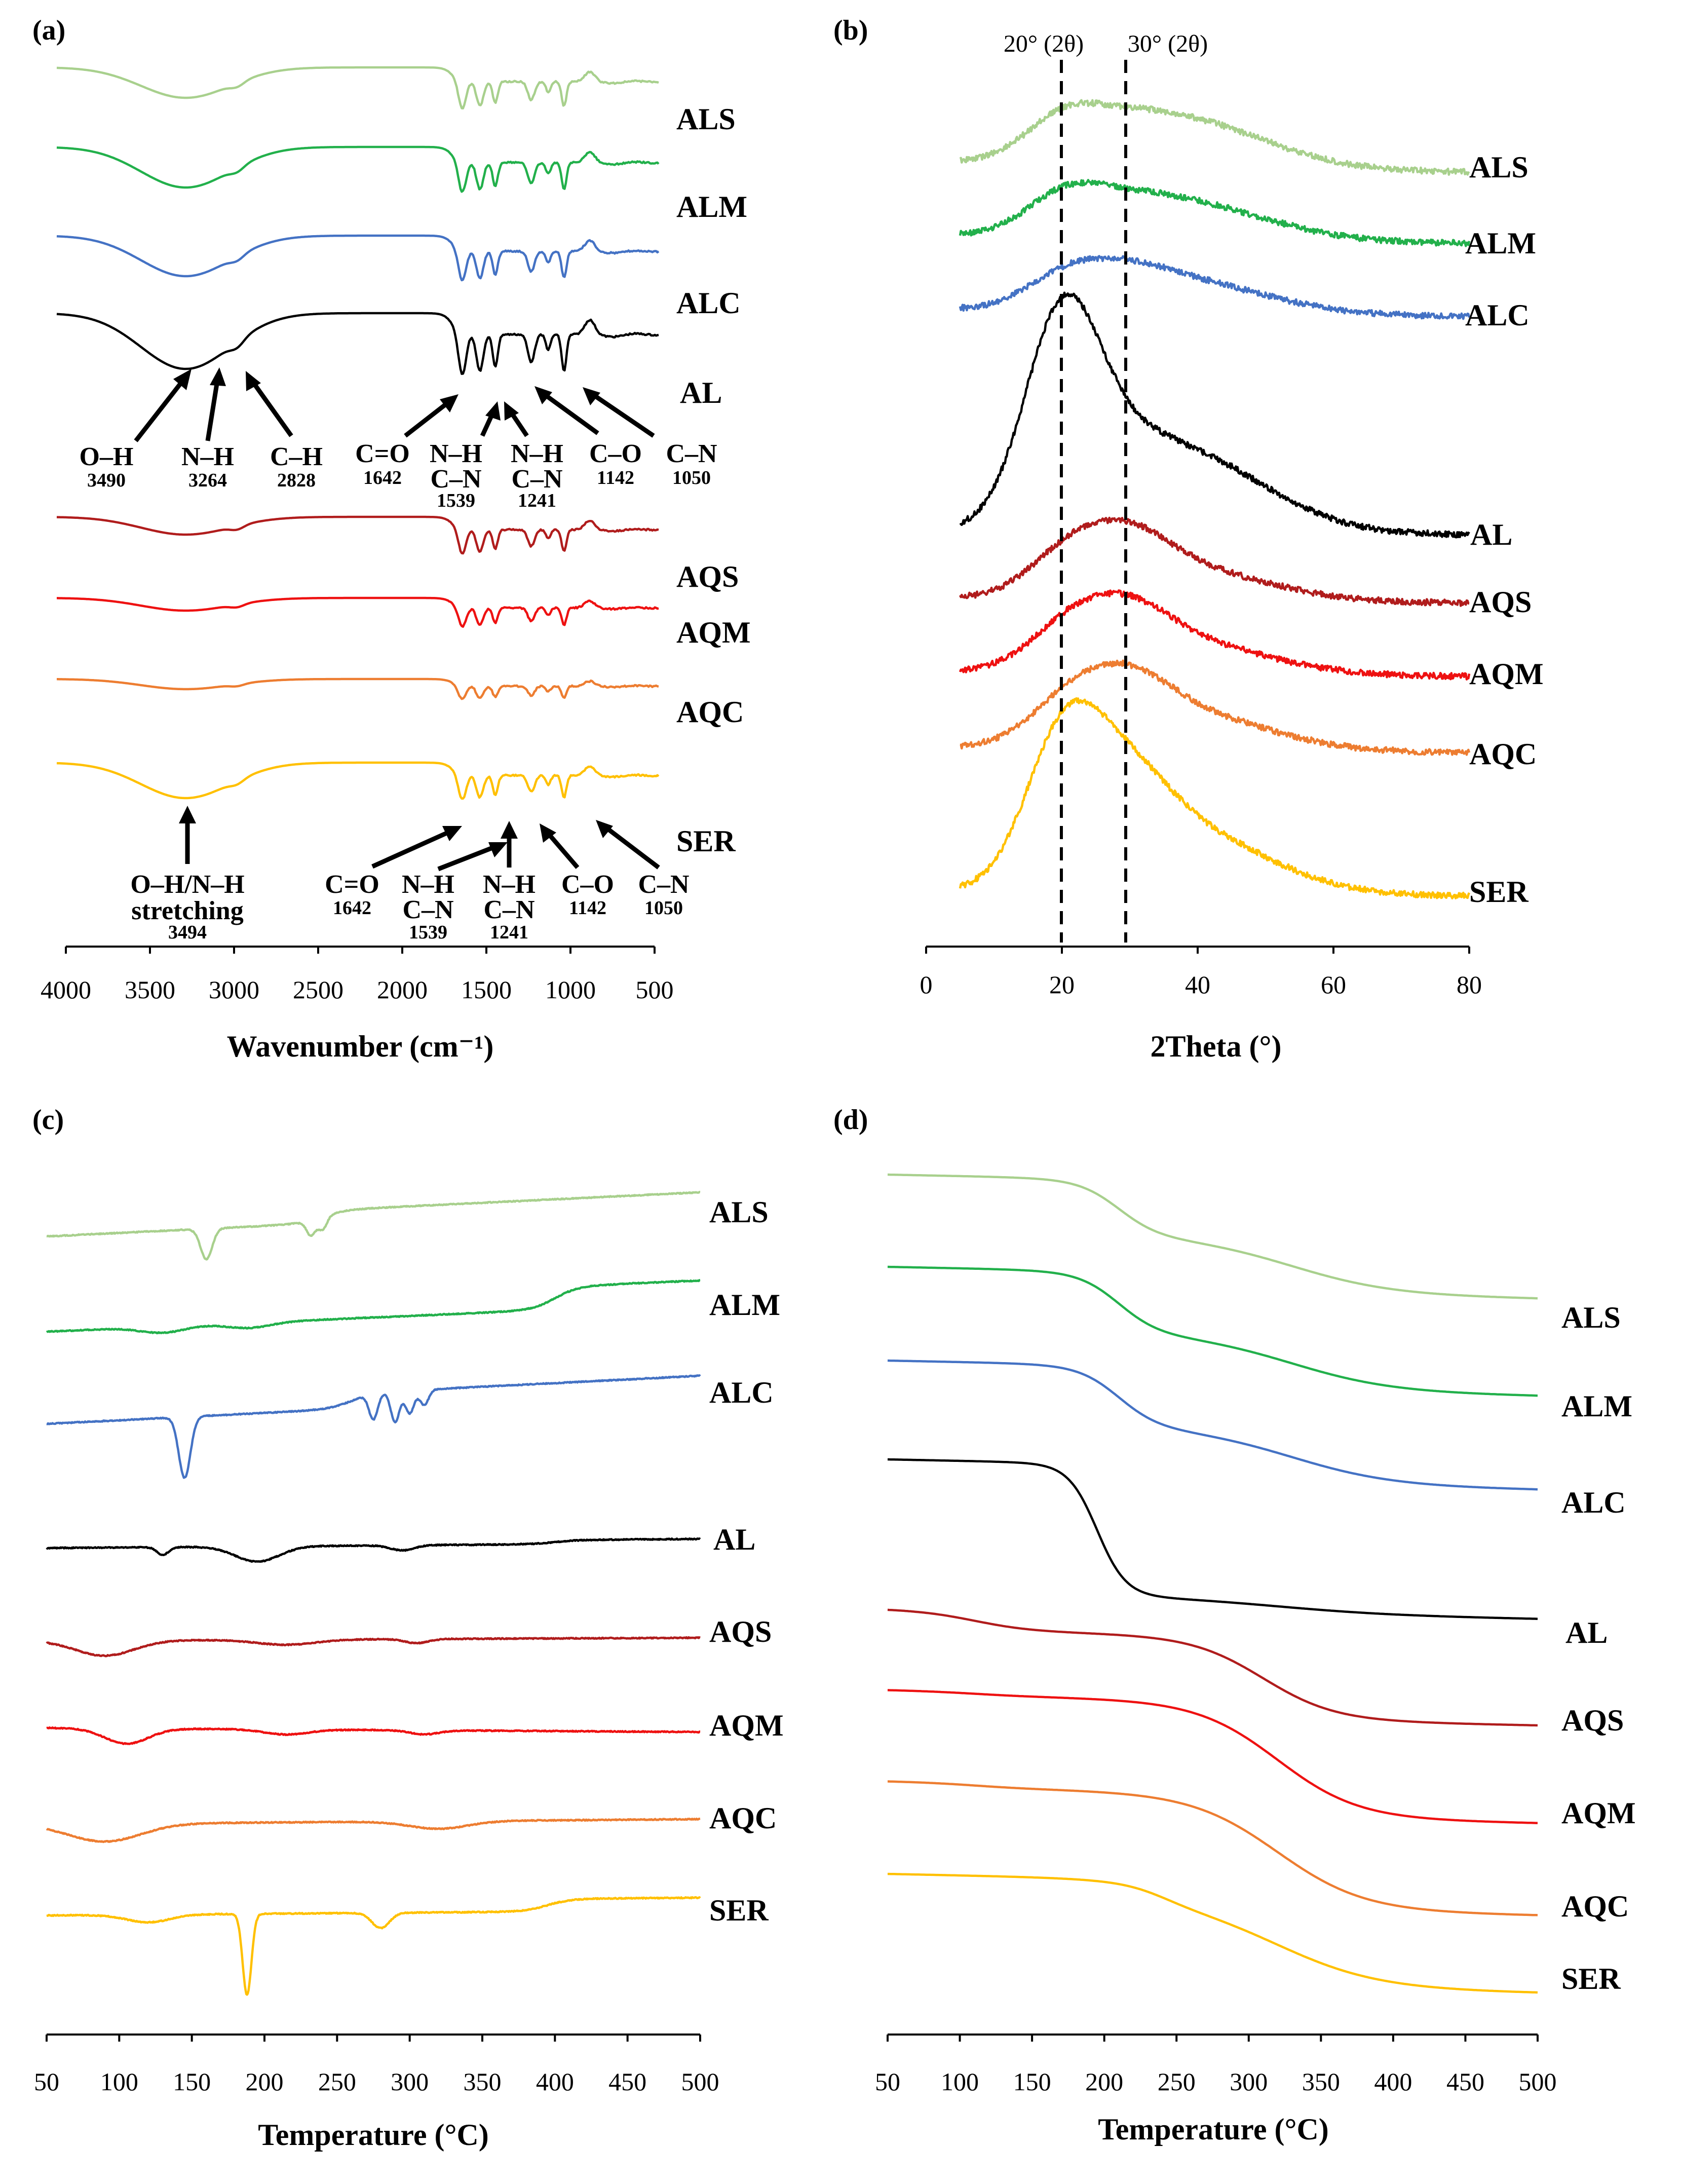 The height and width of the screenshot is (2184, 1682). Describe the element at coordinates (1212, 1331) in the screenshot. I see `series-line-alm` at that location.